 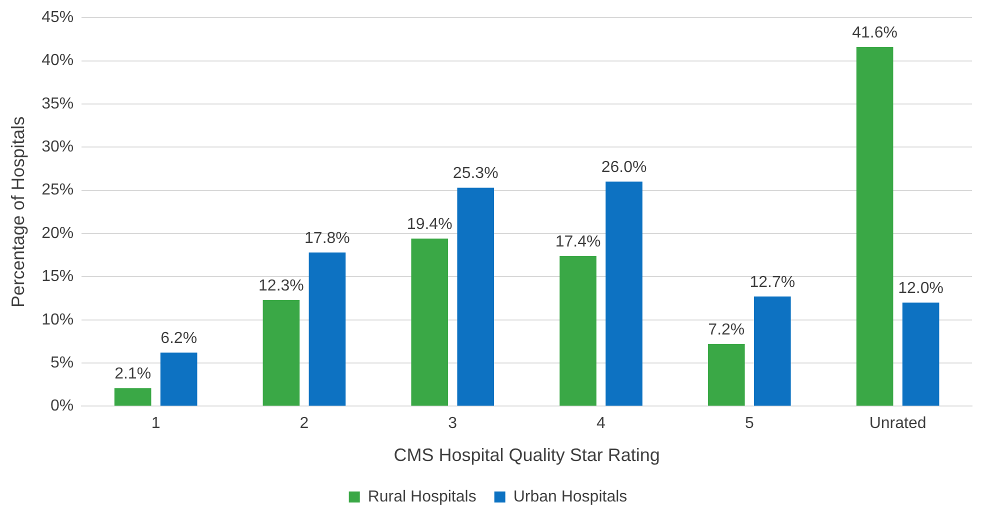 What do you see at coordinates (601, 423) in the screenshot?
I see `x-tick-label: 4` at bounding box center [601, 423].